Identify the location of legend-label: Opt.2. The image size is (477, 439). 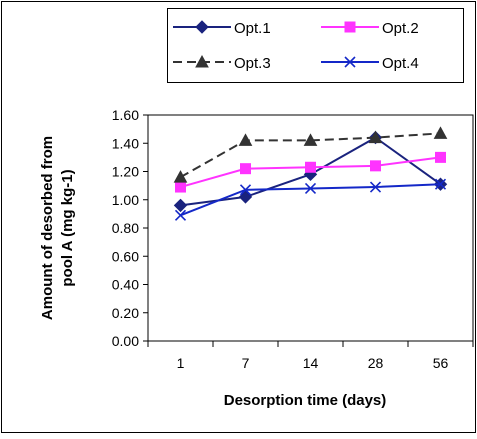
(400, 28).